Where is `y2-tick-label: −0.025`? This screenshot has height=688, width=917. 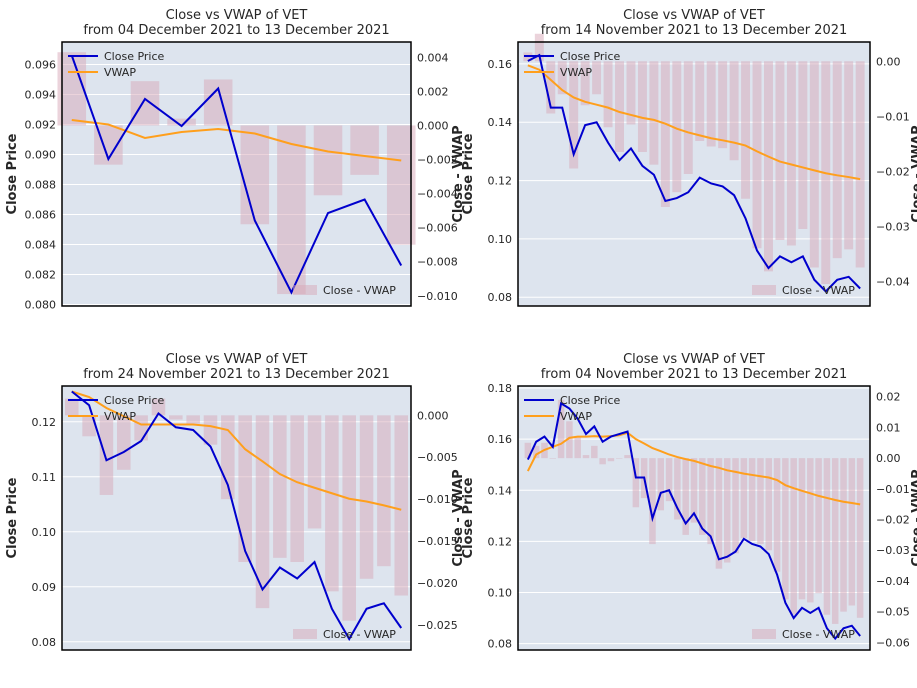
y2-tick-label: −0.025 is located at coordinates (437, 625).